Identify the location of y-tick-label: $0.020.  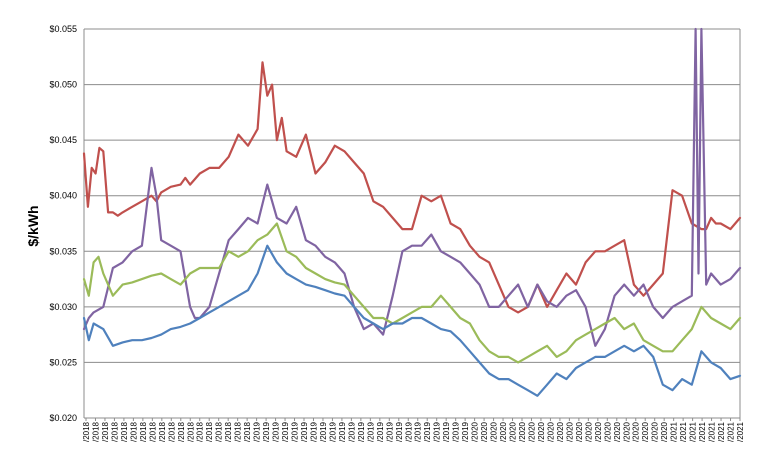
(63, 418).